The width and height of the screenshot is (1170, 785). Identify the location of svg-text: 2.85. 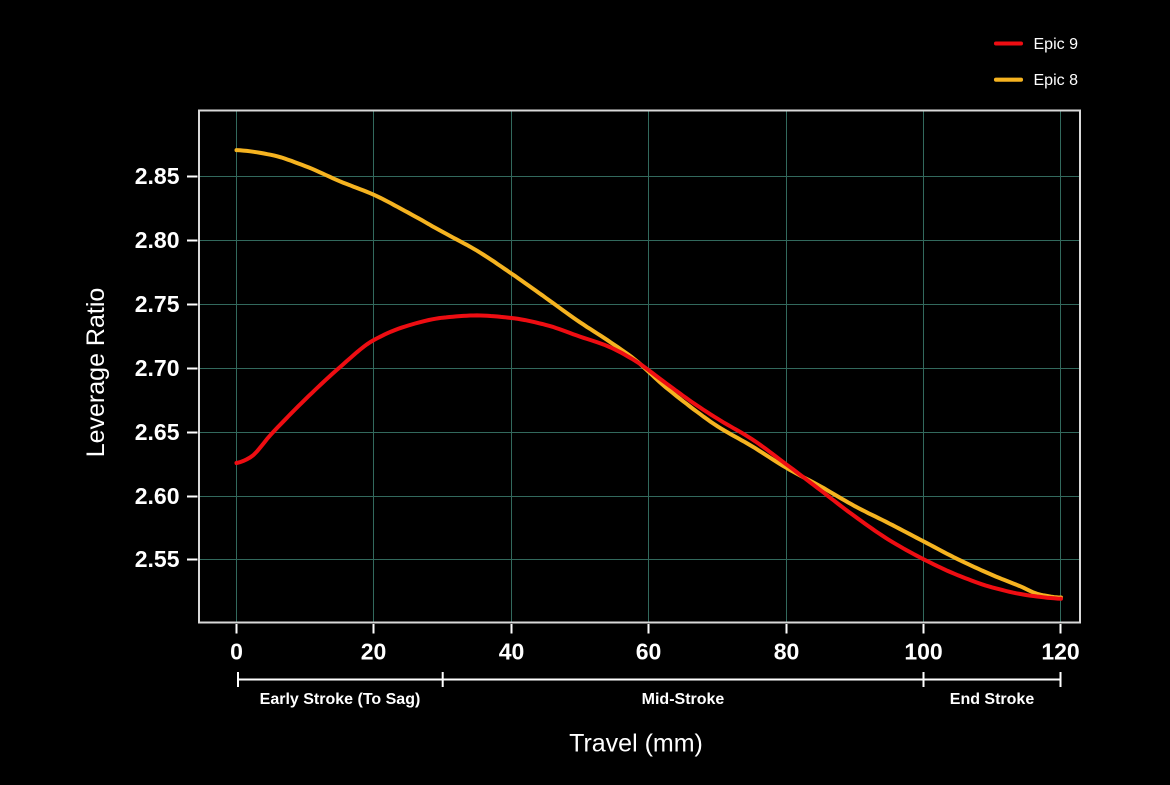
(157, 176).